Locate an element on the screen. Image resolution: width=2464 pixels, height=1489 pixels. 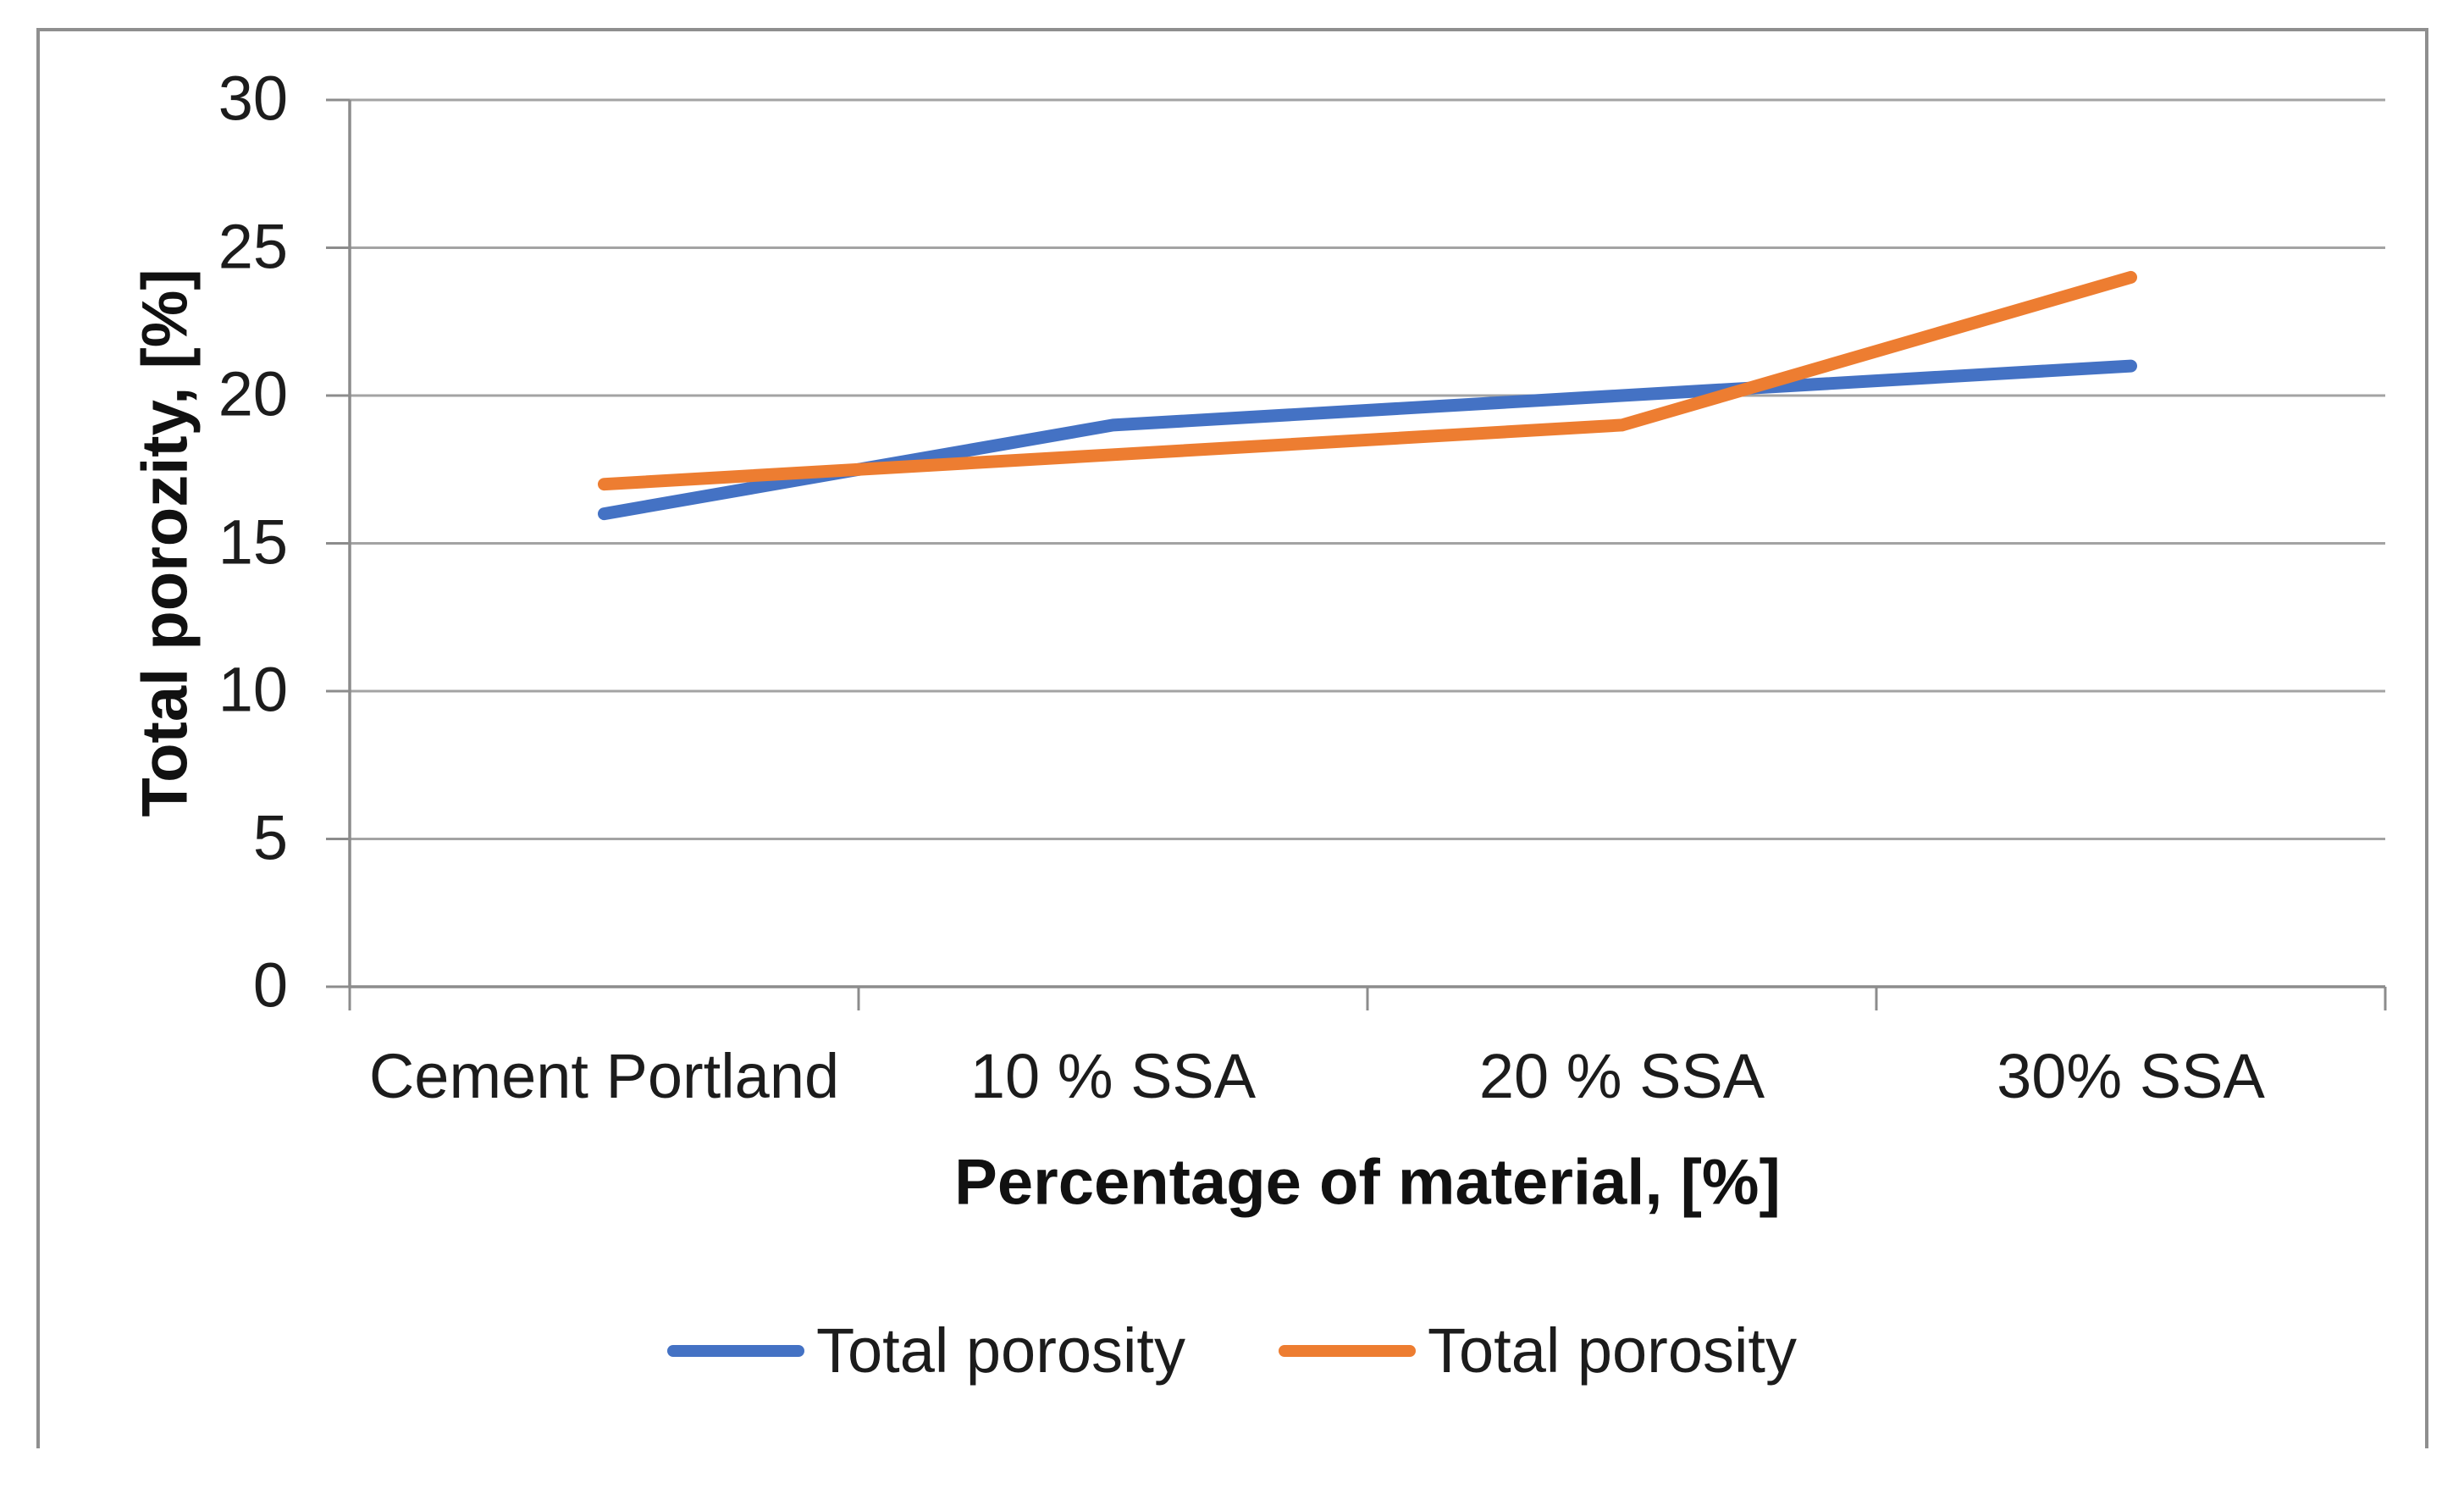
legend: Total porosity Total porosity is located at coordinates (1232, 1351).